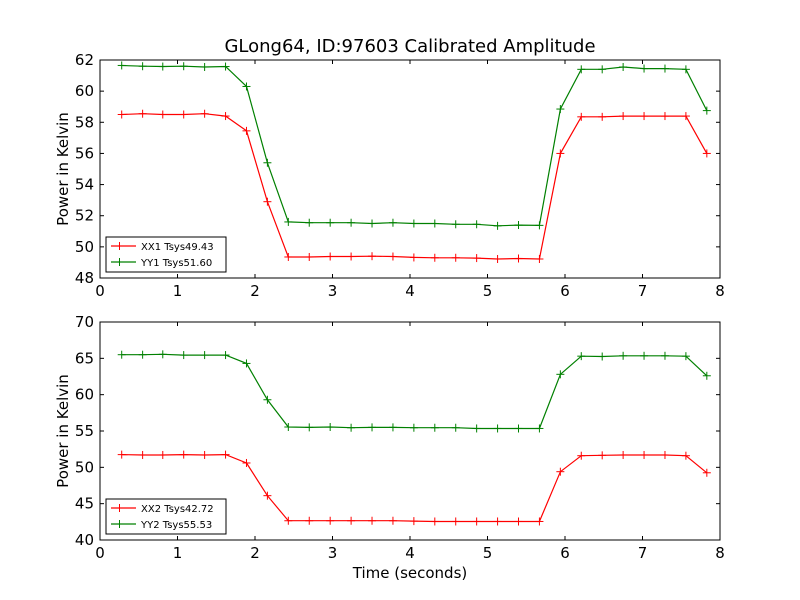 The width and height of the screenshot is (800, 600). I want to click on y-tick-label: 48, so click(84, 278).